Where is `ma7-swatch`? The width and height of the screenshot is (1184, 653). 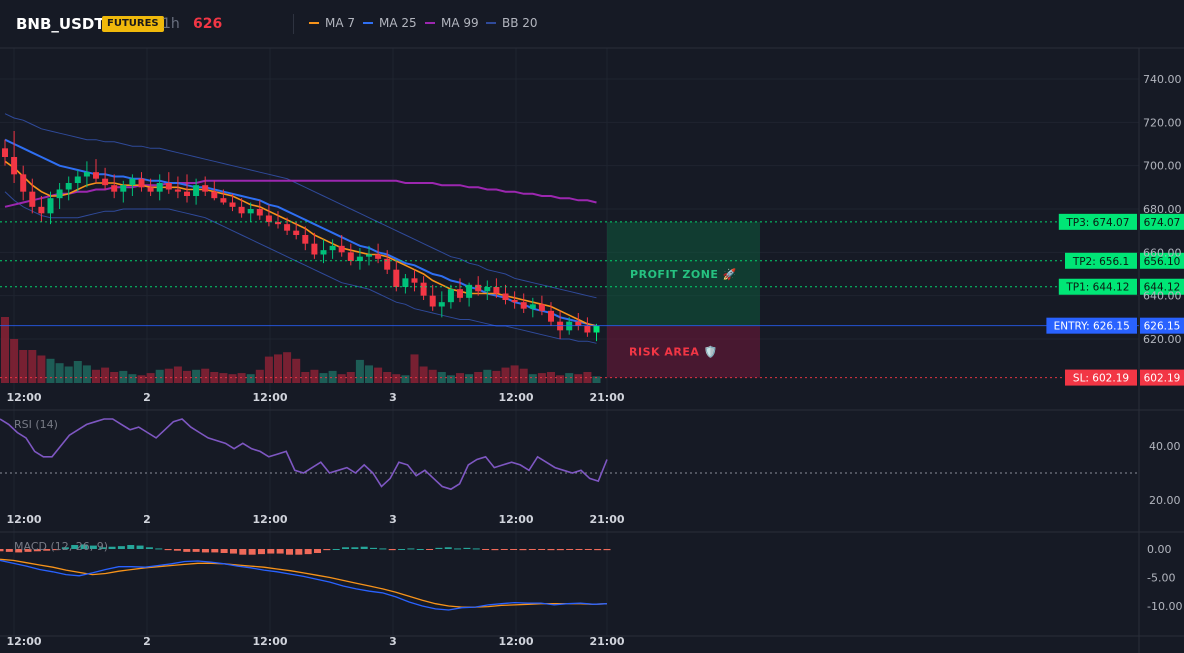 ma7-swatch is located at coordinates (314, 23).